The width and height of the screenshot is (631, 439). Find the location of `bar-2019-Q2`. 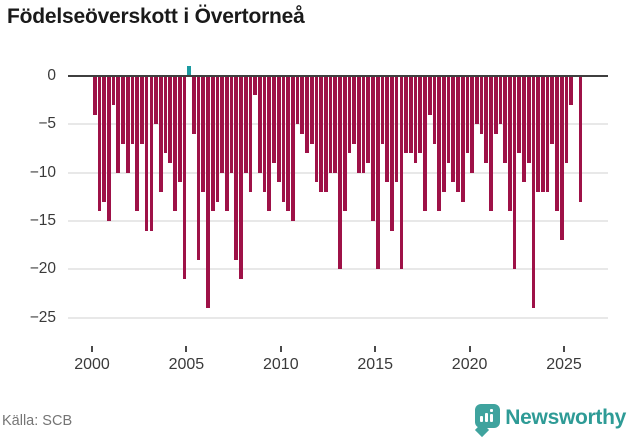

bar-2019-Q2 is located at coordinates (458, 134).